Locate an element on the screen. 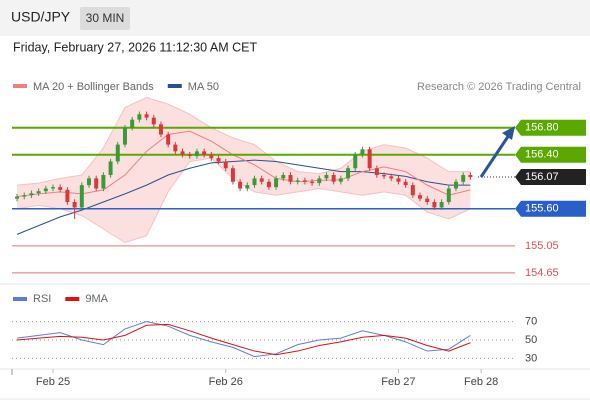  current-tag is located at coordinates (550, 177).